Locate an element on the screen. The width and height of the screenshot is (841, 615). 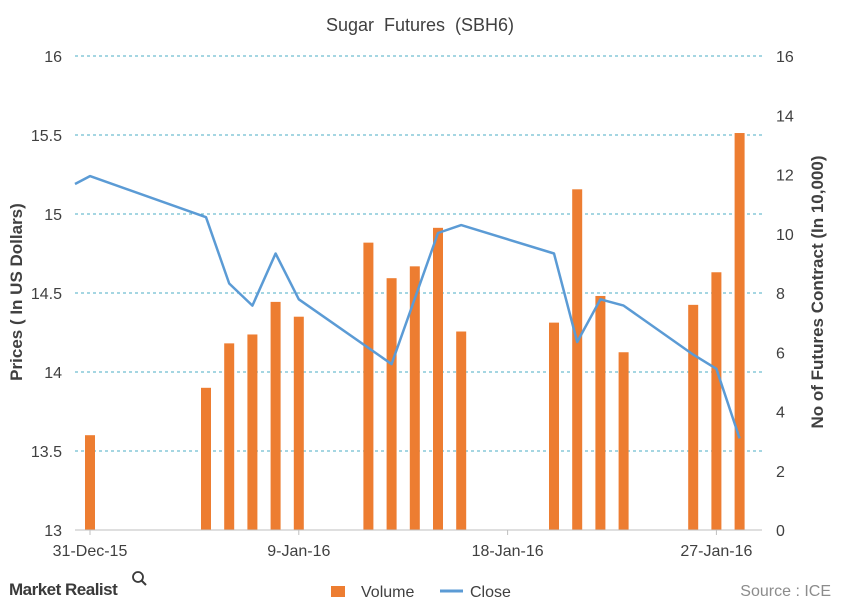
right-tick-label: 0 is located at coordinates (780, 531).